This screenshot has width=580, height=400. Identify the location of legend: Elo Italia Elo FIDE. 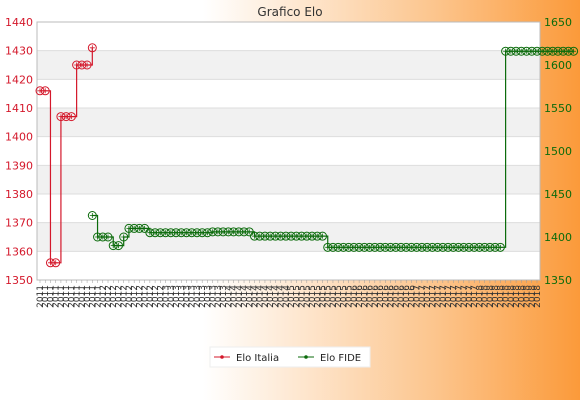
(290, 357).